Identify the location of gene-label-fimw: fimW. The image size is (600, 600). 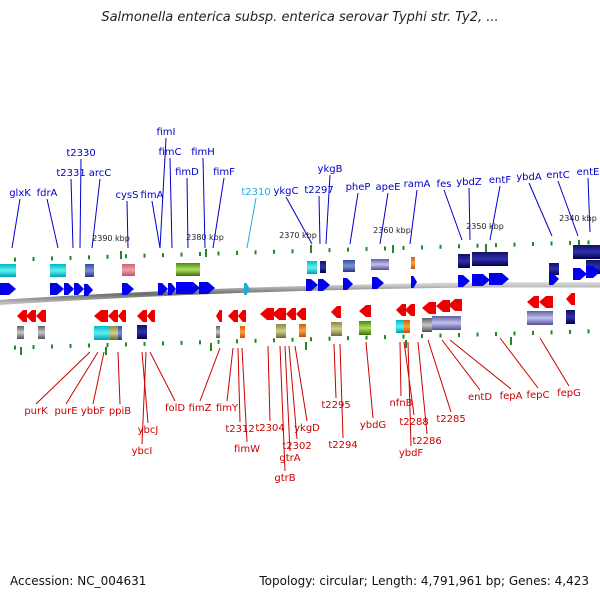
(247, 449).